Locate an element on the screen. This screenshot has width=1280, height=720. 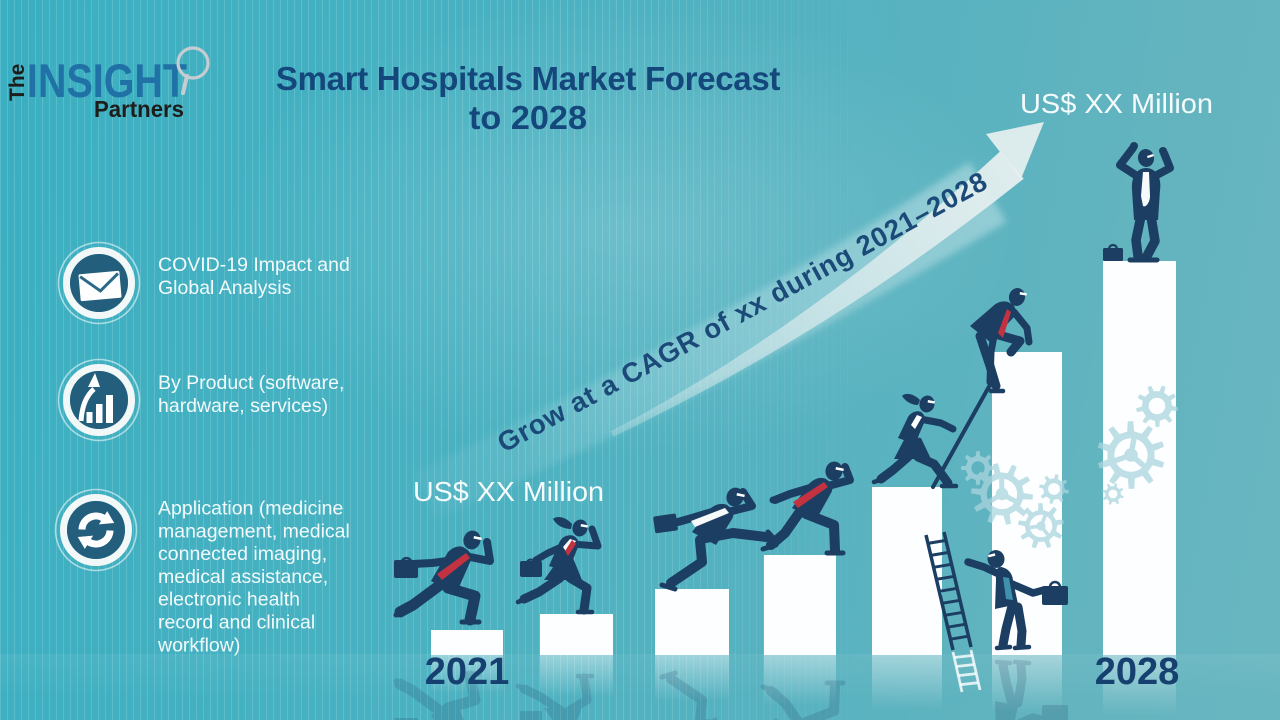
svg-text: record and clinical is located at coordinates (236, 623).